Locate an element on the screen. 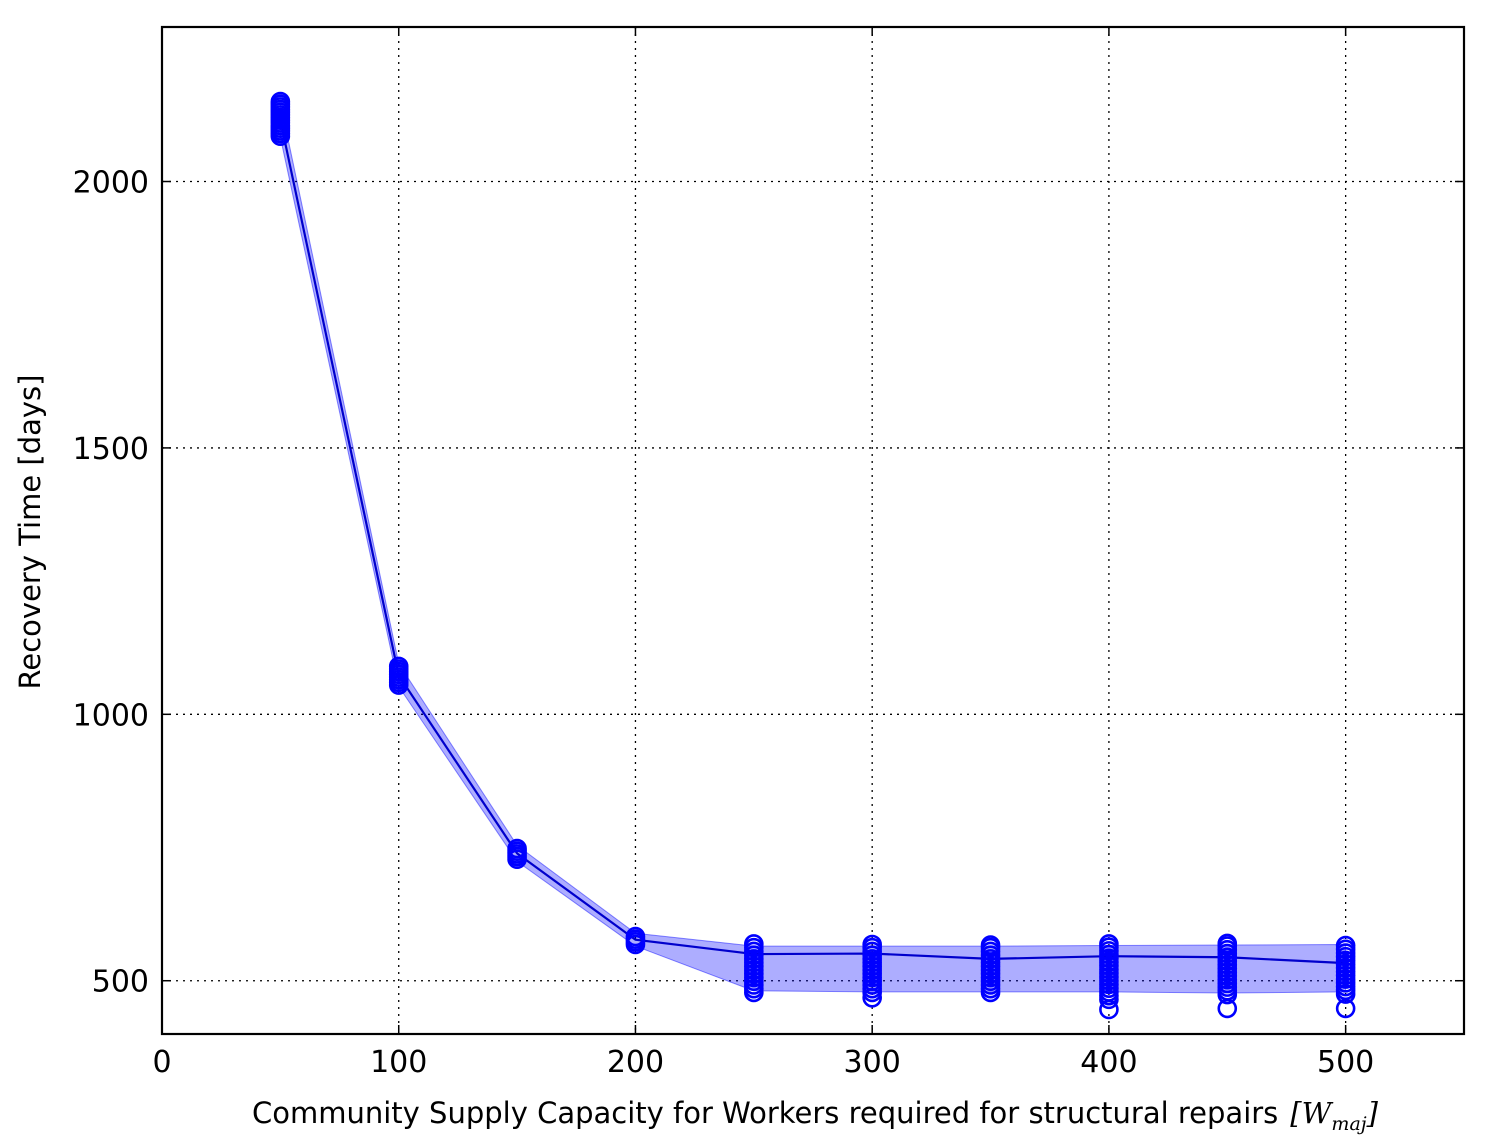  x-tick-label: 0 is located at coordinates (161, 1062).